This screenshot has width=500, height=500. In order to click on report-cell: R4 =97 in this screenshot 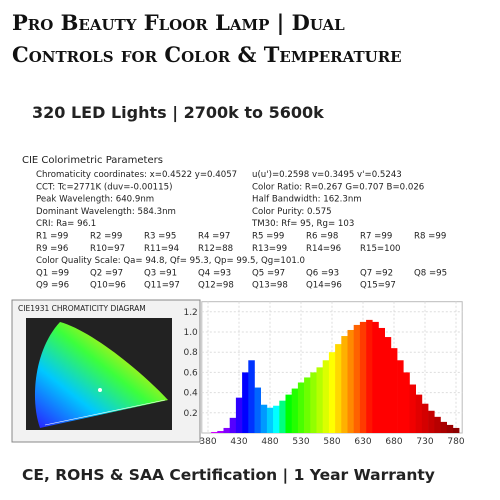, I will do `click(214, 237)`.